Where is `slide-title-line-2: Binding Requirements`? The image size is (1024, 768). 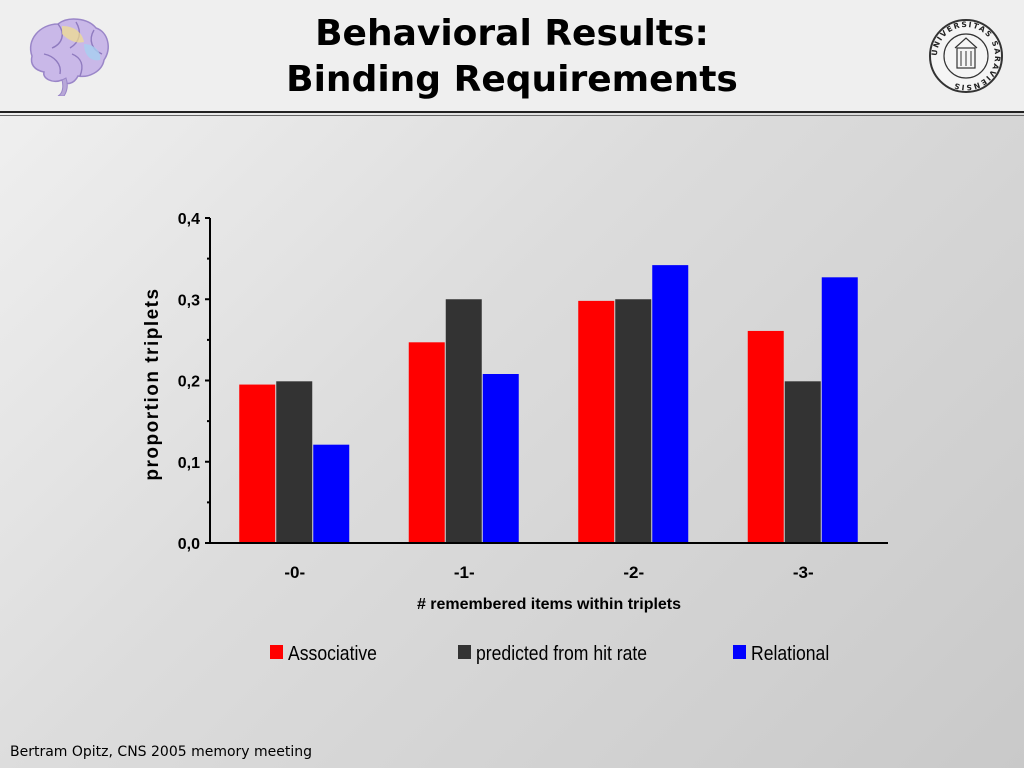
slide-title-line-2: Binding Requirements is located at coordinates (512, 79).